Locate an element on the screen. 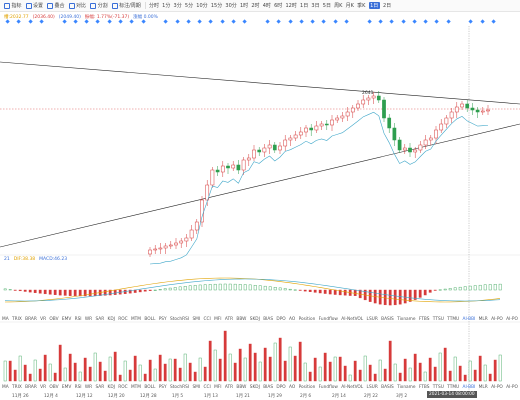 Image resolution: width=520 pixels, height=400 pixels. toolbar-tool-3: 对比 is located at coordinates (77, 5).